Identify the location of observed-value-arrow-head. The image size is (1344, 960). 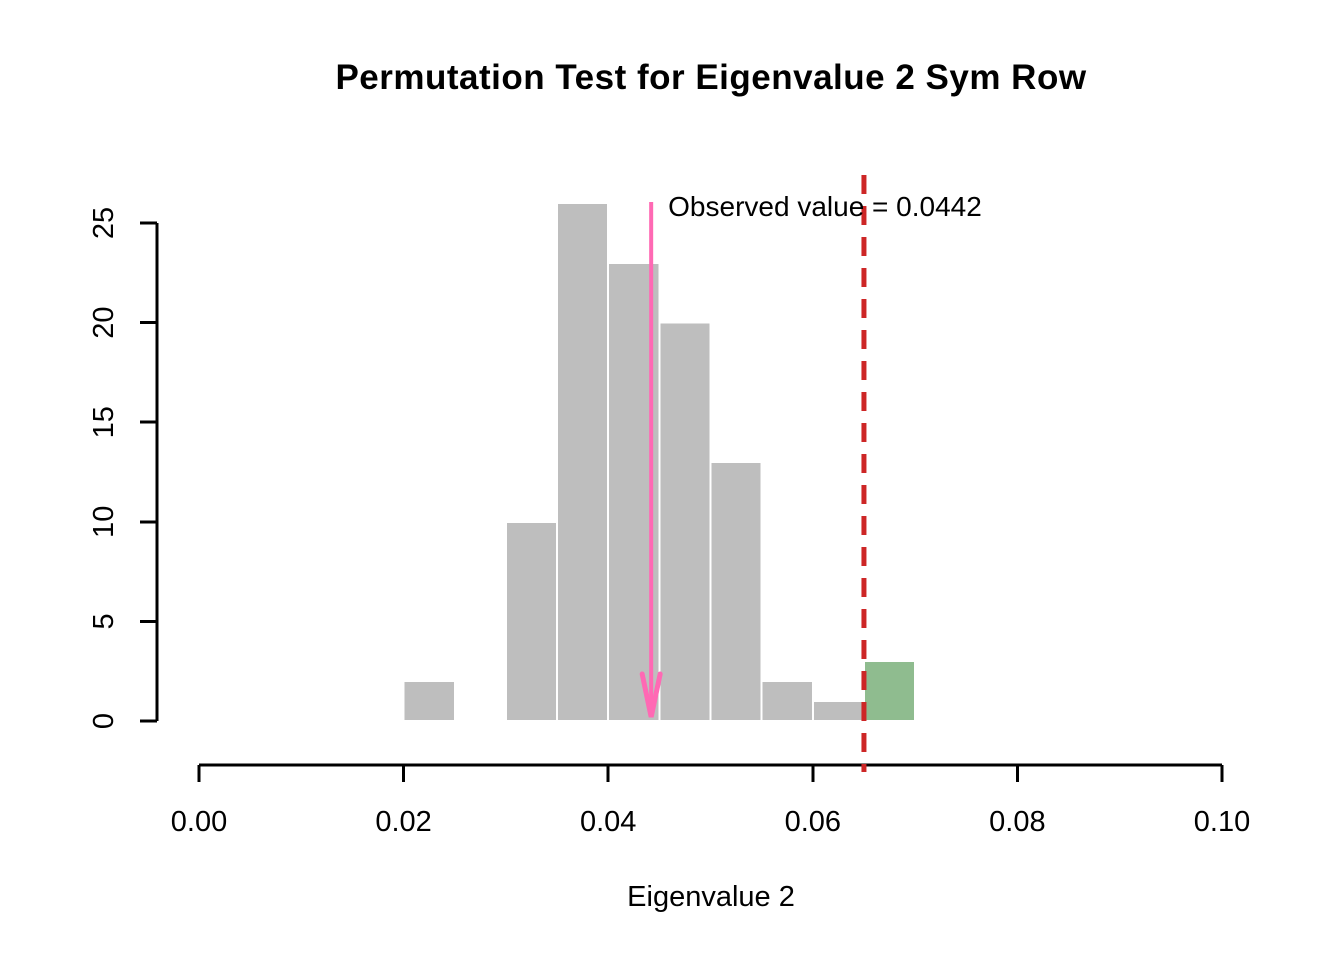
(651, 694).